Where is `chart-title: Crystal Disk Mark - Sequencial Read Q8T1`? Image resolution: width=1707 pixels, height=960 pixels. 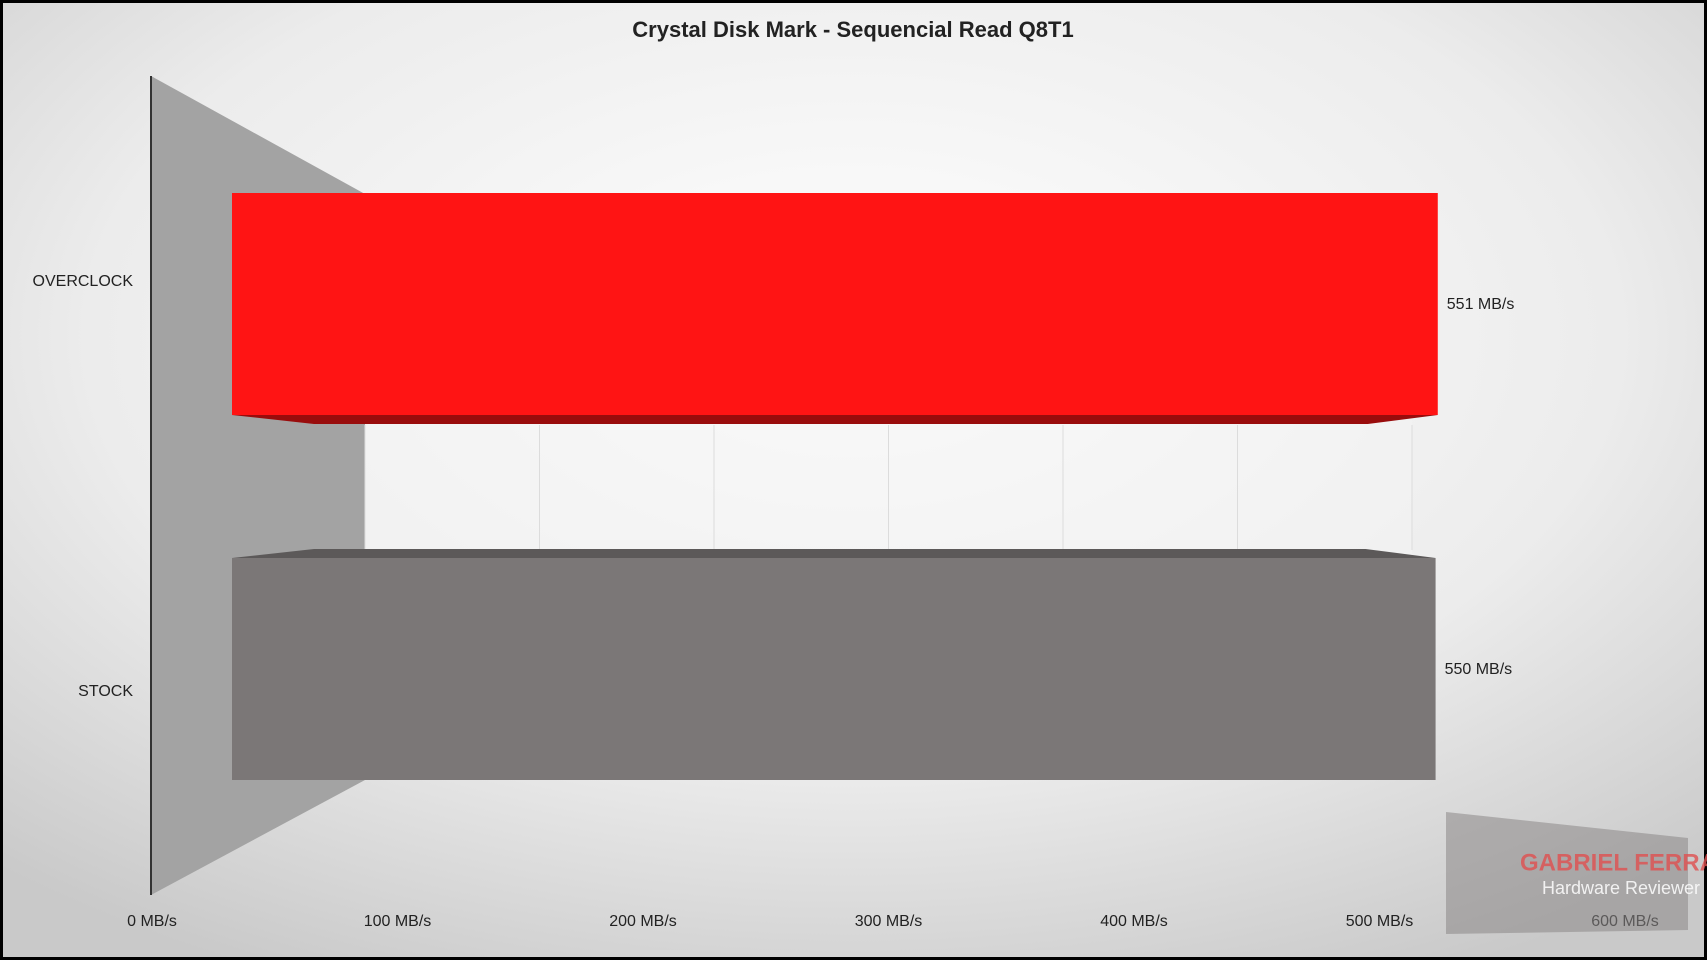
chart-title: Crystal Disk Mark - Sequencial Read Q8T1 is located at coordinates (852, 29).